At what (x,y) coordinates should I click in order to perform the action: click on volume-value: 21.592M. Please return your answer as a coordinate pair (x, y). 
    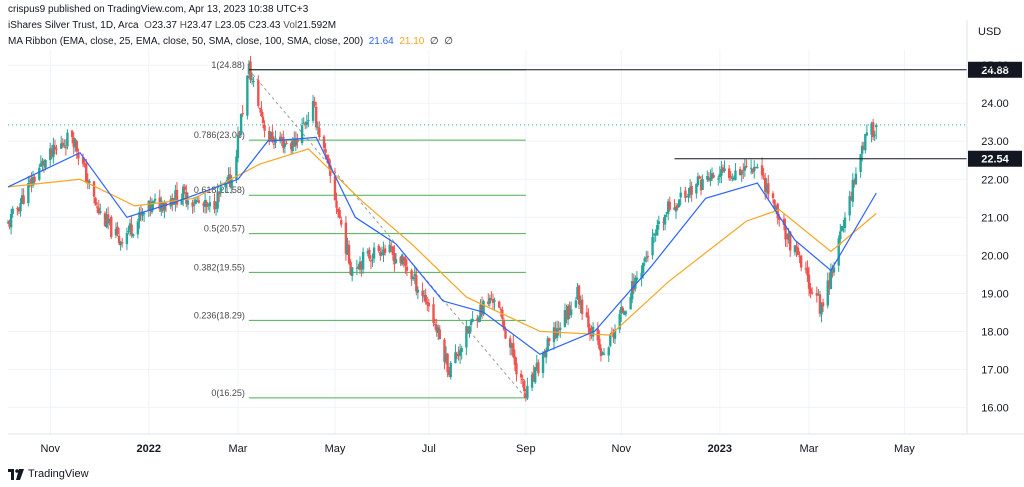
    Looking at the image, I should click on (317, 25).